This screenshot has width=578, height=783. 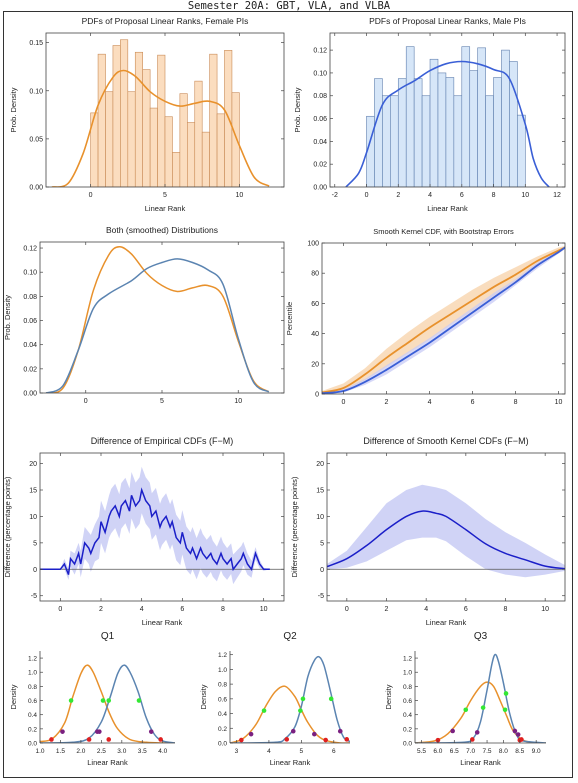 What do you see at coordinates (30, 297) in the screenshot?
I see `y-tick-label: 0.08` at bounding box center [30, 297].